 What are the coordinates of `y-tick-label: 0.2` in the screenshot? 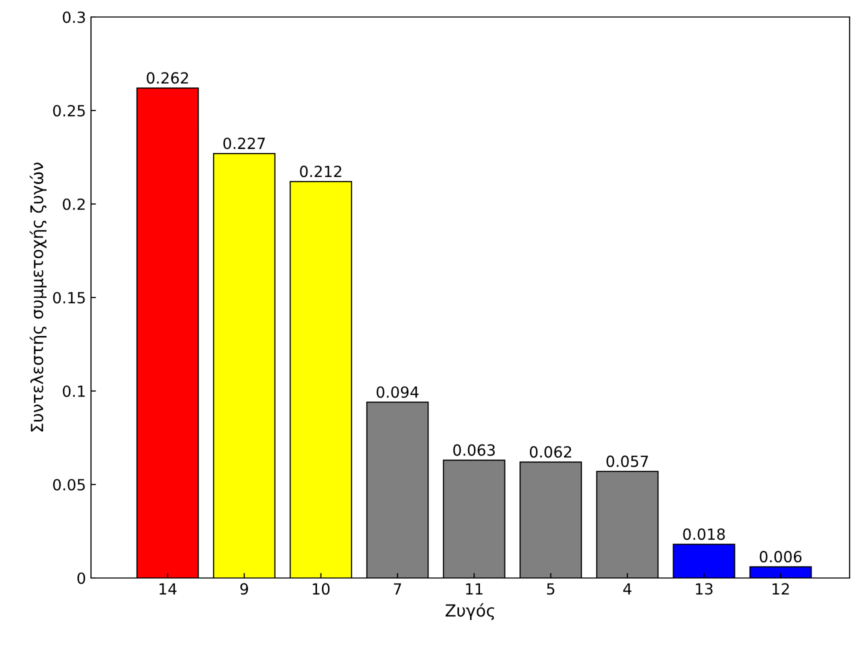 It's located at (73, 204).